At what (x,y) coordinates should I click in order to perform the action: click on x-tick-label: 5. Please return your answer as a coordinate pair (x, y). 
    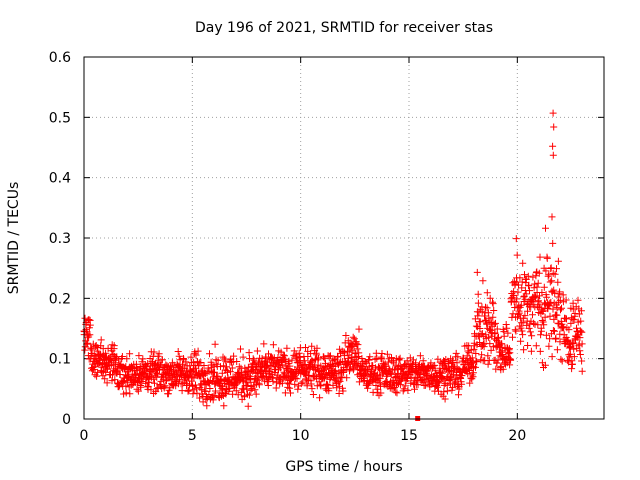
    Looking at the image, I should click on (192, 436).